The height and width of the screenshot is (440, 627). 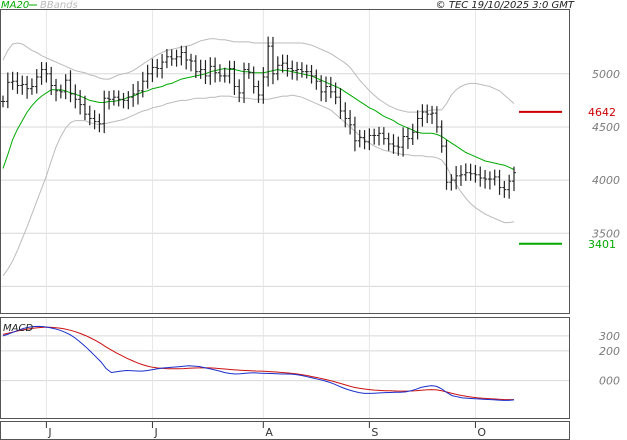 What do you see at coordinates (609, 359) in the screenshot?
I see `macd-y-axis: 300 200 000` at bounding box center [609, 359].